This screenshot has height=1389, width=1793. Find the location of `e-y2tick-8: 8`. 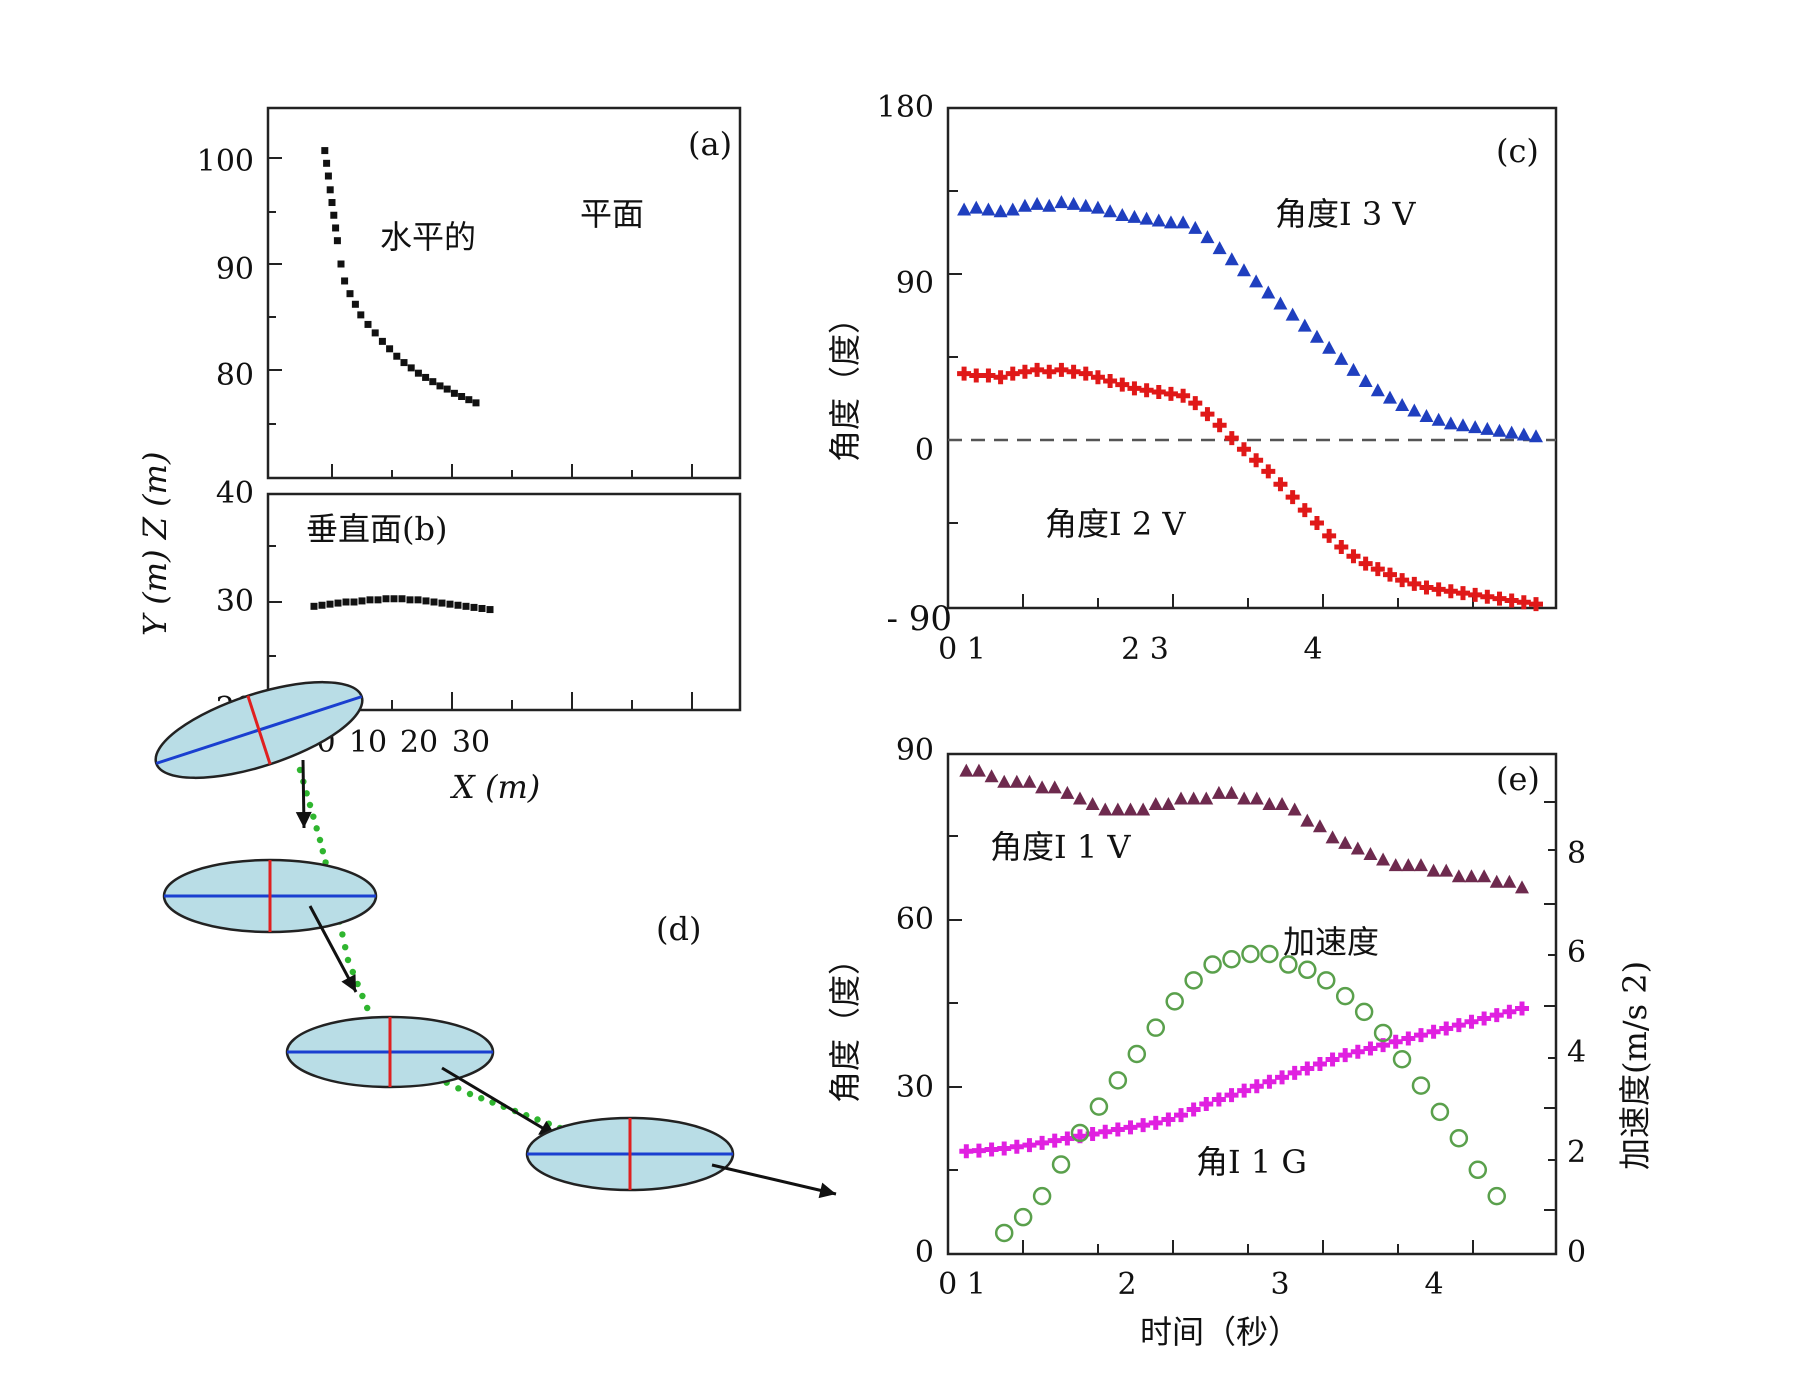

e-y2tick-8: 8 is located at coordinates (1576, 853).